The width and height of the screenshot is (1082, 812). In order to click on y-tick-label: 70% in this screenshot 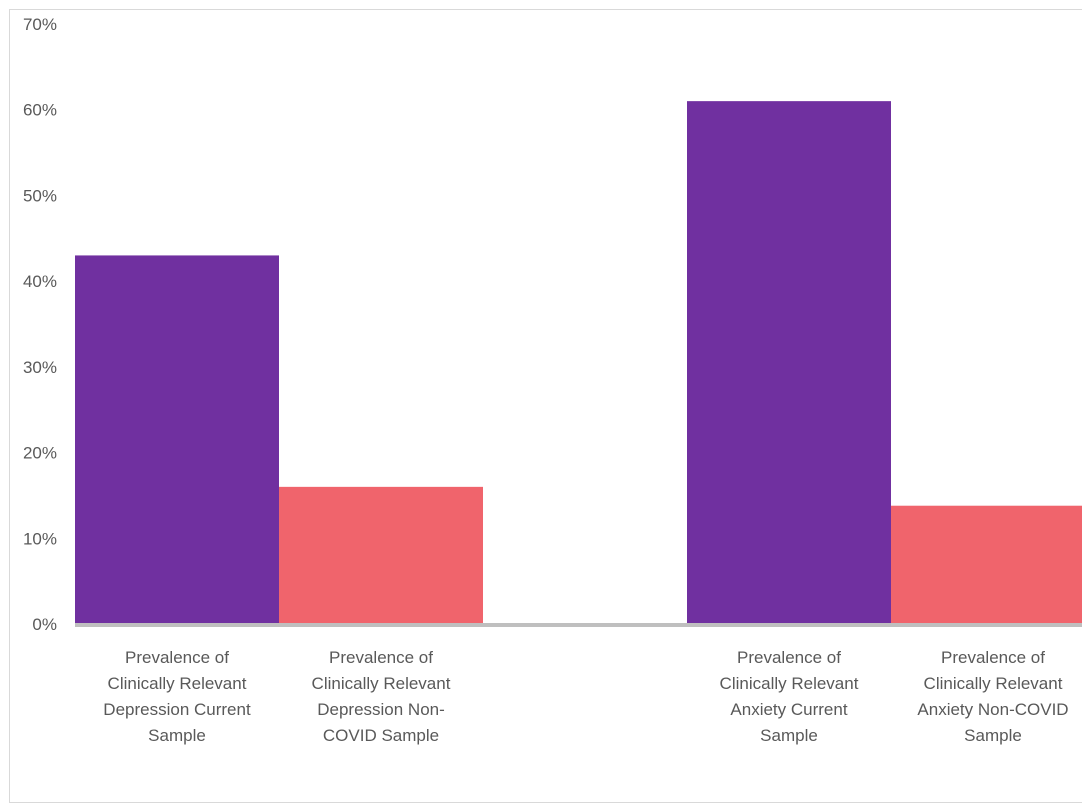, I will do `click(40, 24)`.